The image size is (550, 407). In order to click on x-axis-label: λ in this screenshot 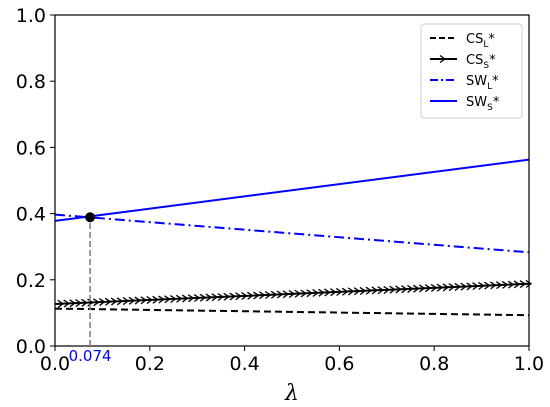, I will do `click(291, 393)`.